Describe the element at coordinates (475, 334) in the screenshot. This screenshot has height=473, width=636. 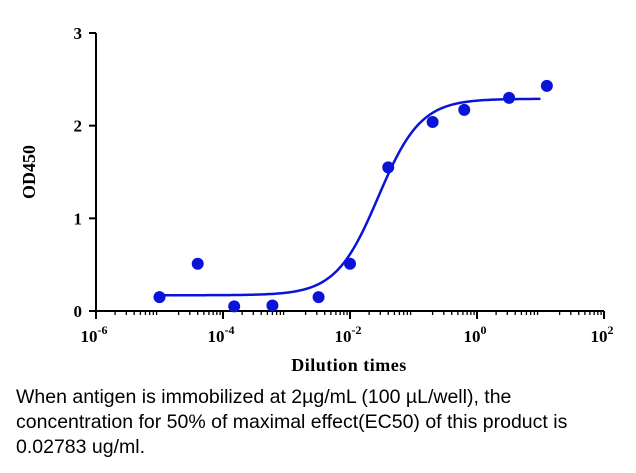
I see `x-tick-label: 10⁰` at that location.